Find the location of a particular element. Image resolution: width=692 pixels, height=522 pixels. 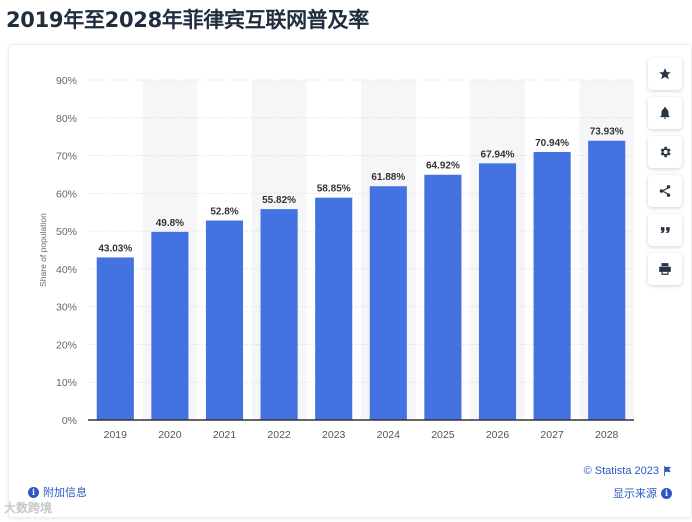

x-tick-label: 2025 is located at coordinates (443, 435).